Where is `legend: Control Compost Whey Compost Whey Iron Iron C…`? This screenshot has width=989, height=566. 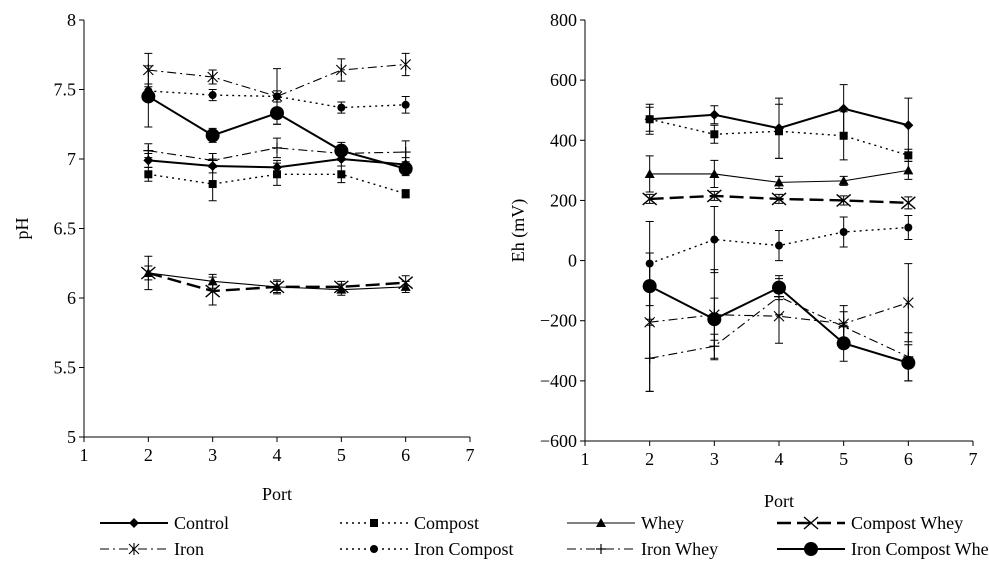
legend: Control Compost Whey Compost Whey Iron Iron C… is located at coordinates (544, 536).